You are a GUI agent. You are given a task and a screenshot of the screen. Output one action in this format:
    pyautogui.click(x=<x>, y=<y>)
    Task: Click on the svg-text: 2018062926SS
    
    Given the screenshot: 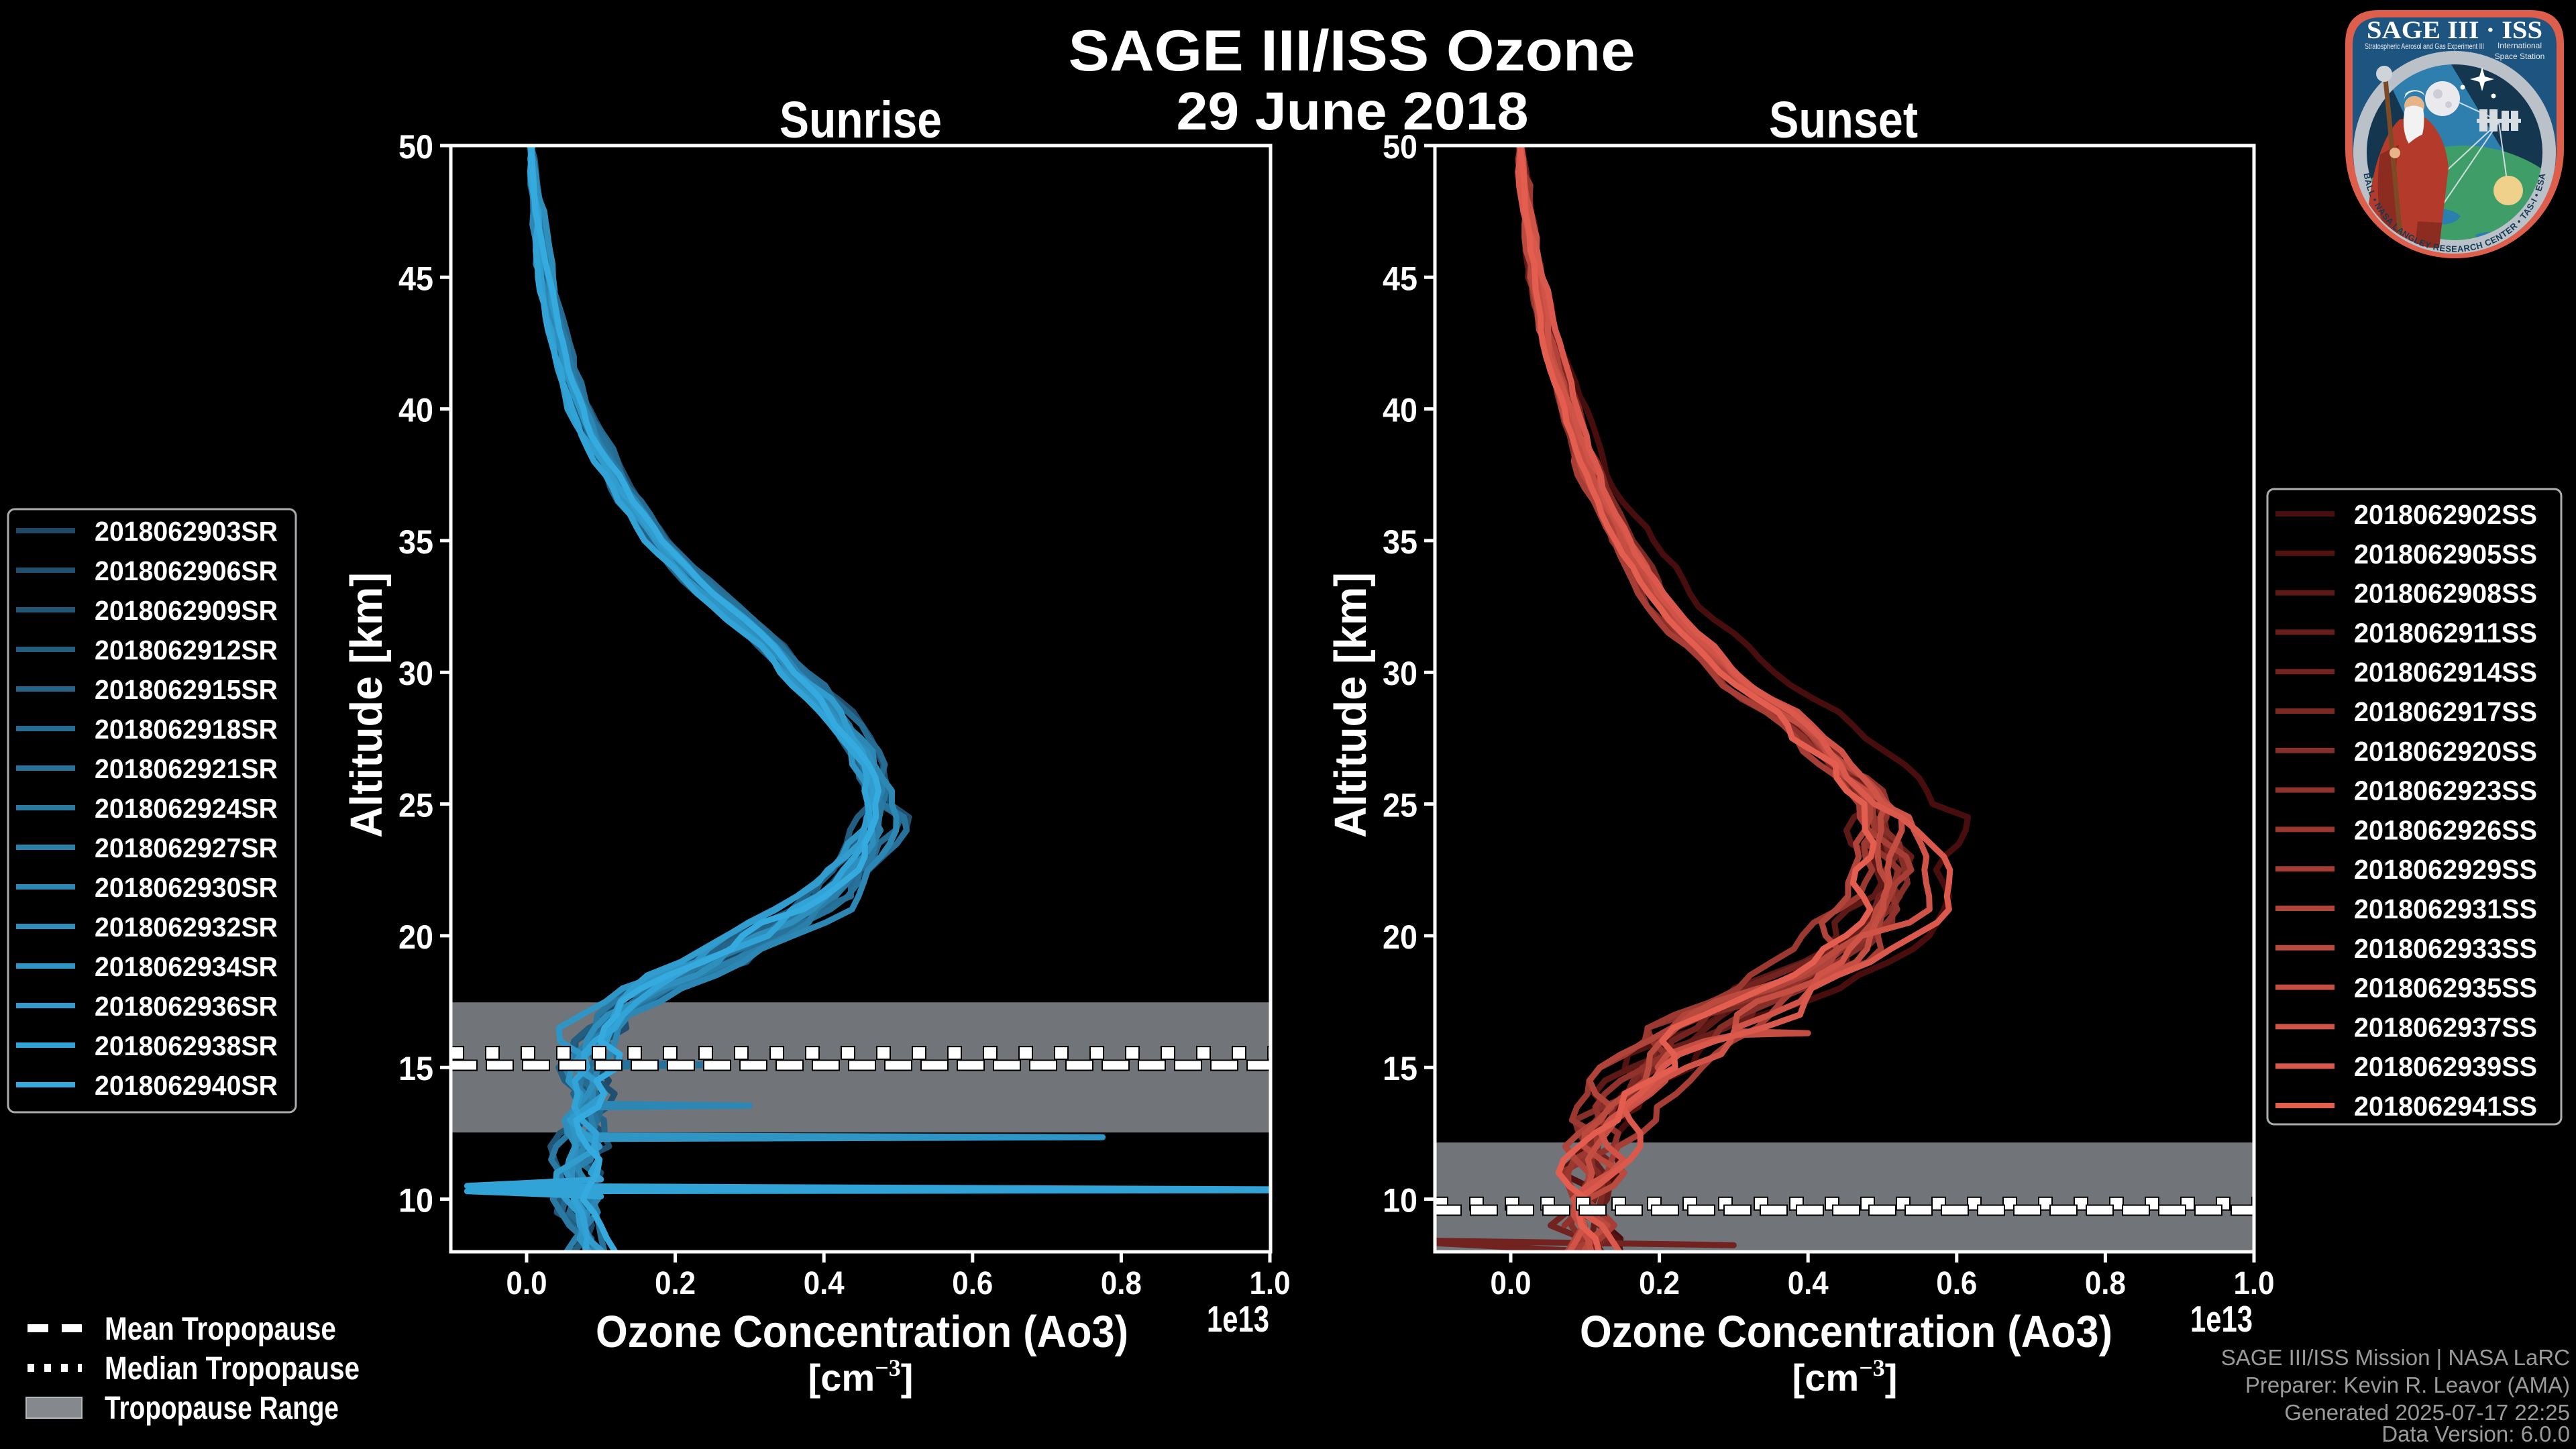 What is the action you would take?
    pyautogui.click(x=2445, y=829)
    